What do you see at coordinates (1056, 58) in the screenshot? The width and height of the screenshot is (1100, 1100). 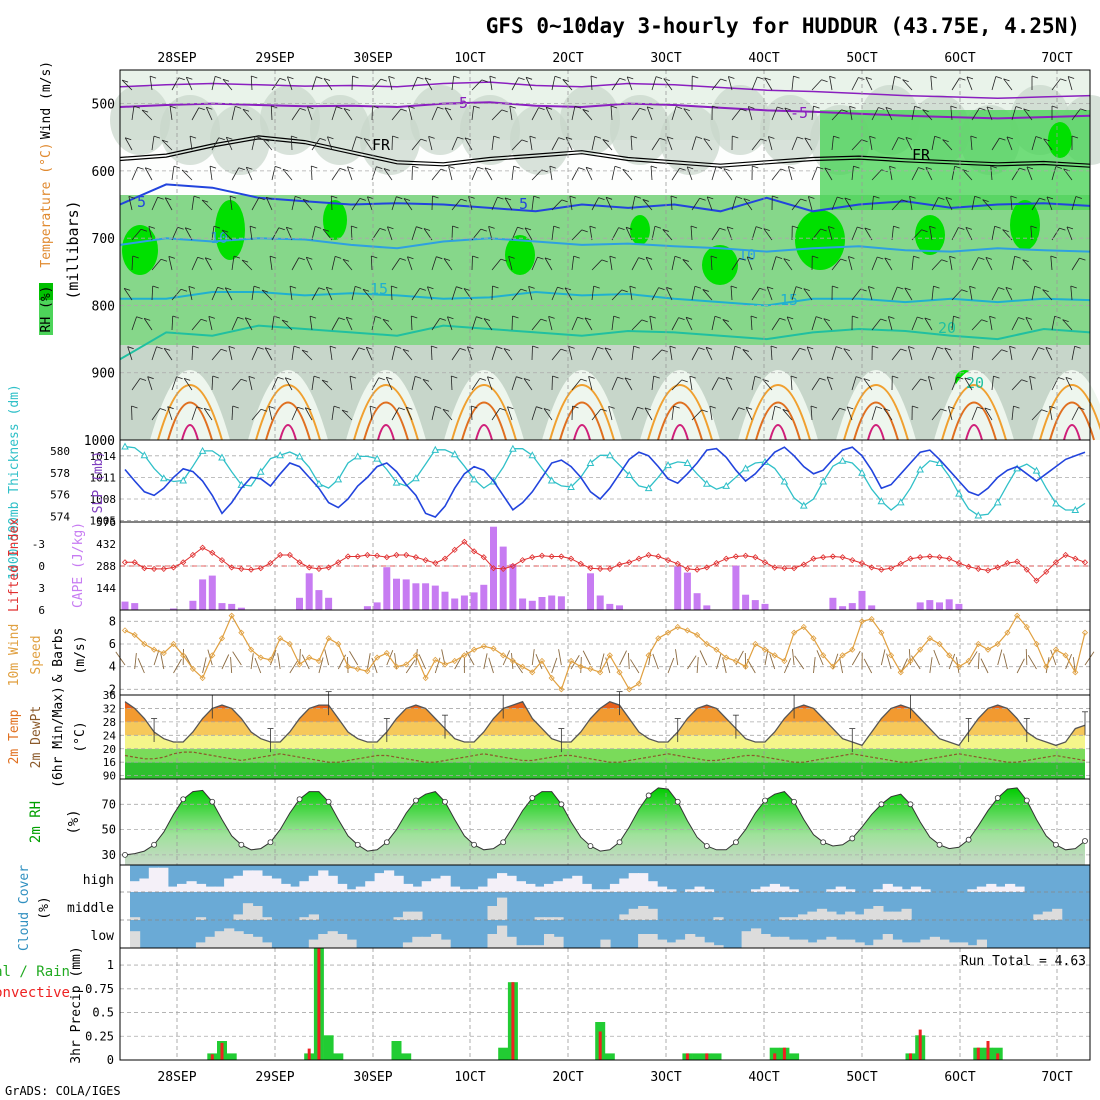 I see `top-date-label: 7OCT` at bounding box center [1056, 58].